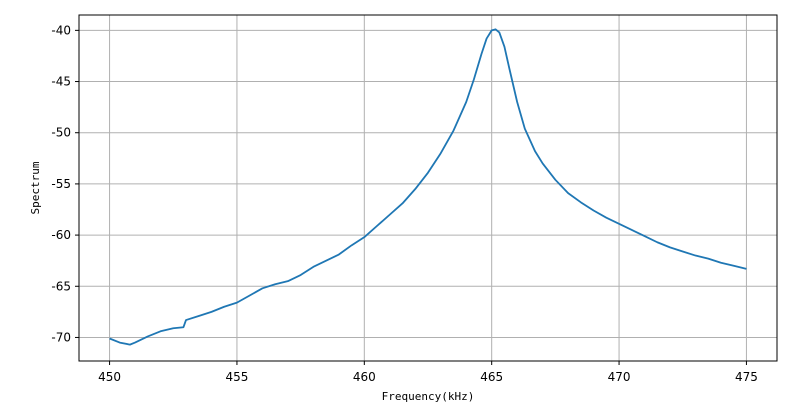  Describe the element at coordinates (61, 82) in the screenshot. I see `y-tick-label: -45` at that location.